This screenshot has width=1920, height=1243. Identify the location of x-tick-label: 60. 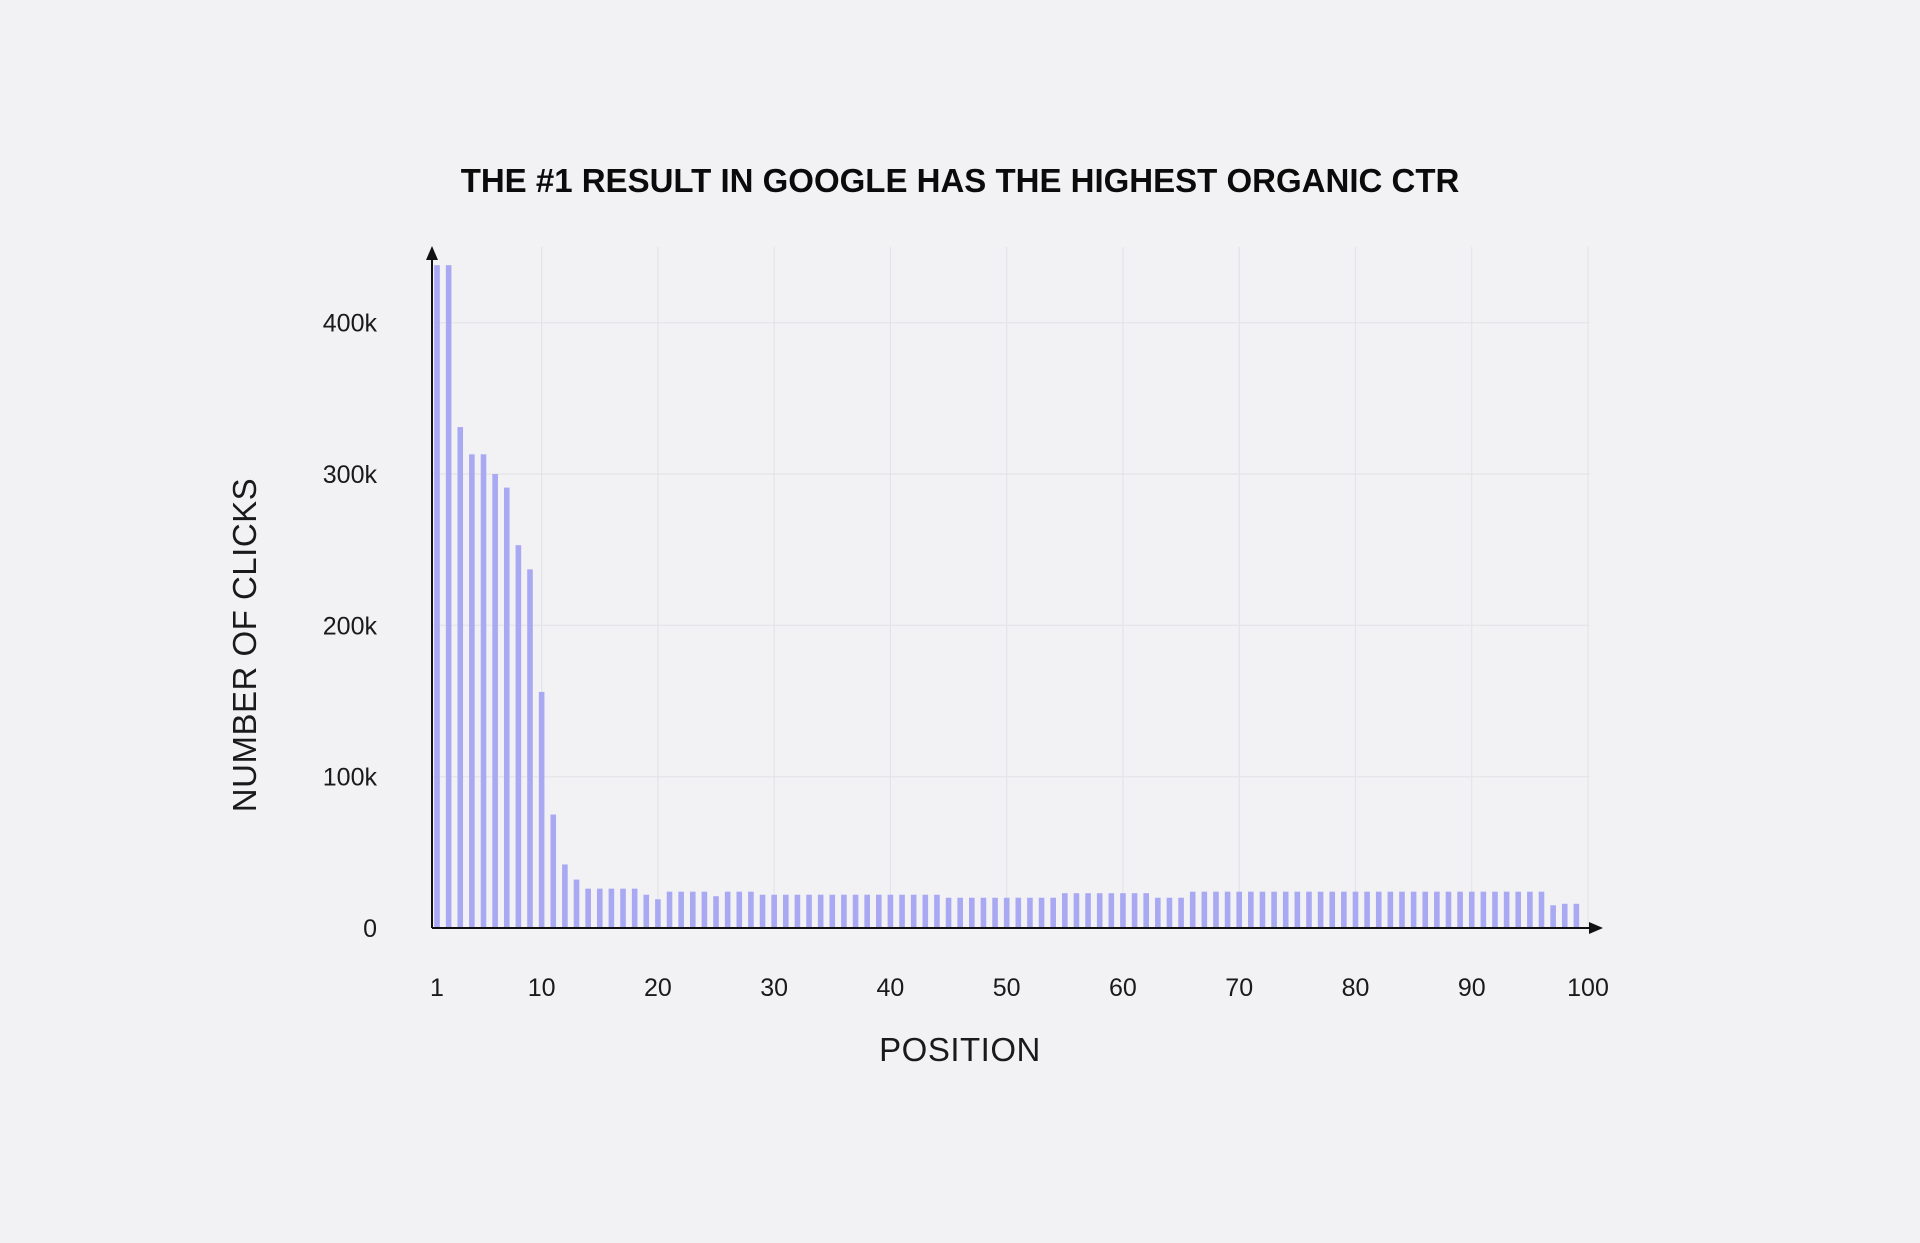
(1123, 988).